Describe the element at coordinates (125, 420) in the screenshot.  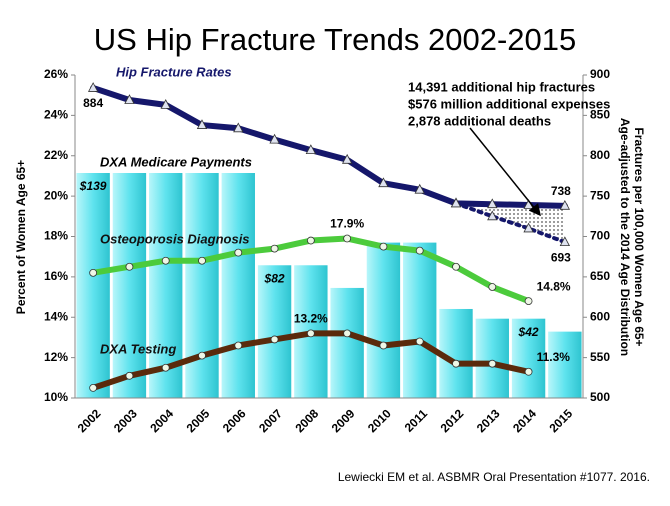
I see `x-tick-label: 2003` at that location.